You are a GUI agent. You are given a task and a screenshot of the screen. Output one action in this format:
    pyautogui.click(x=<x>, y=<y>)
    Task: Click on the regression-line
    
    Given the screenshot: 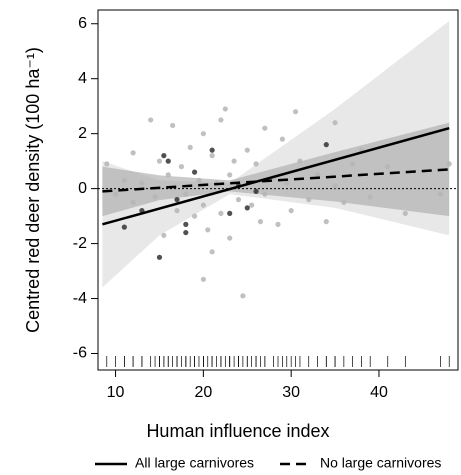 What is the action you would take?
    pyautogui.click(x=276, y=180)
    